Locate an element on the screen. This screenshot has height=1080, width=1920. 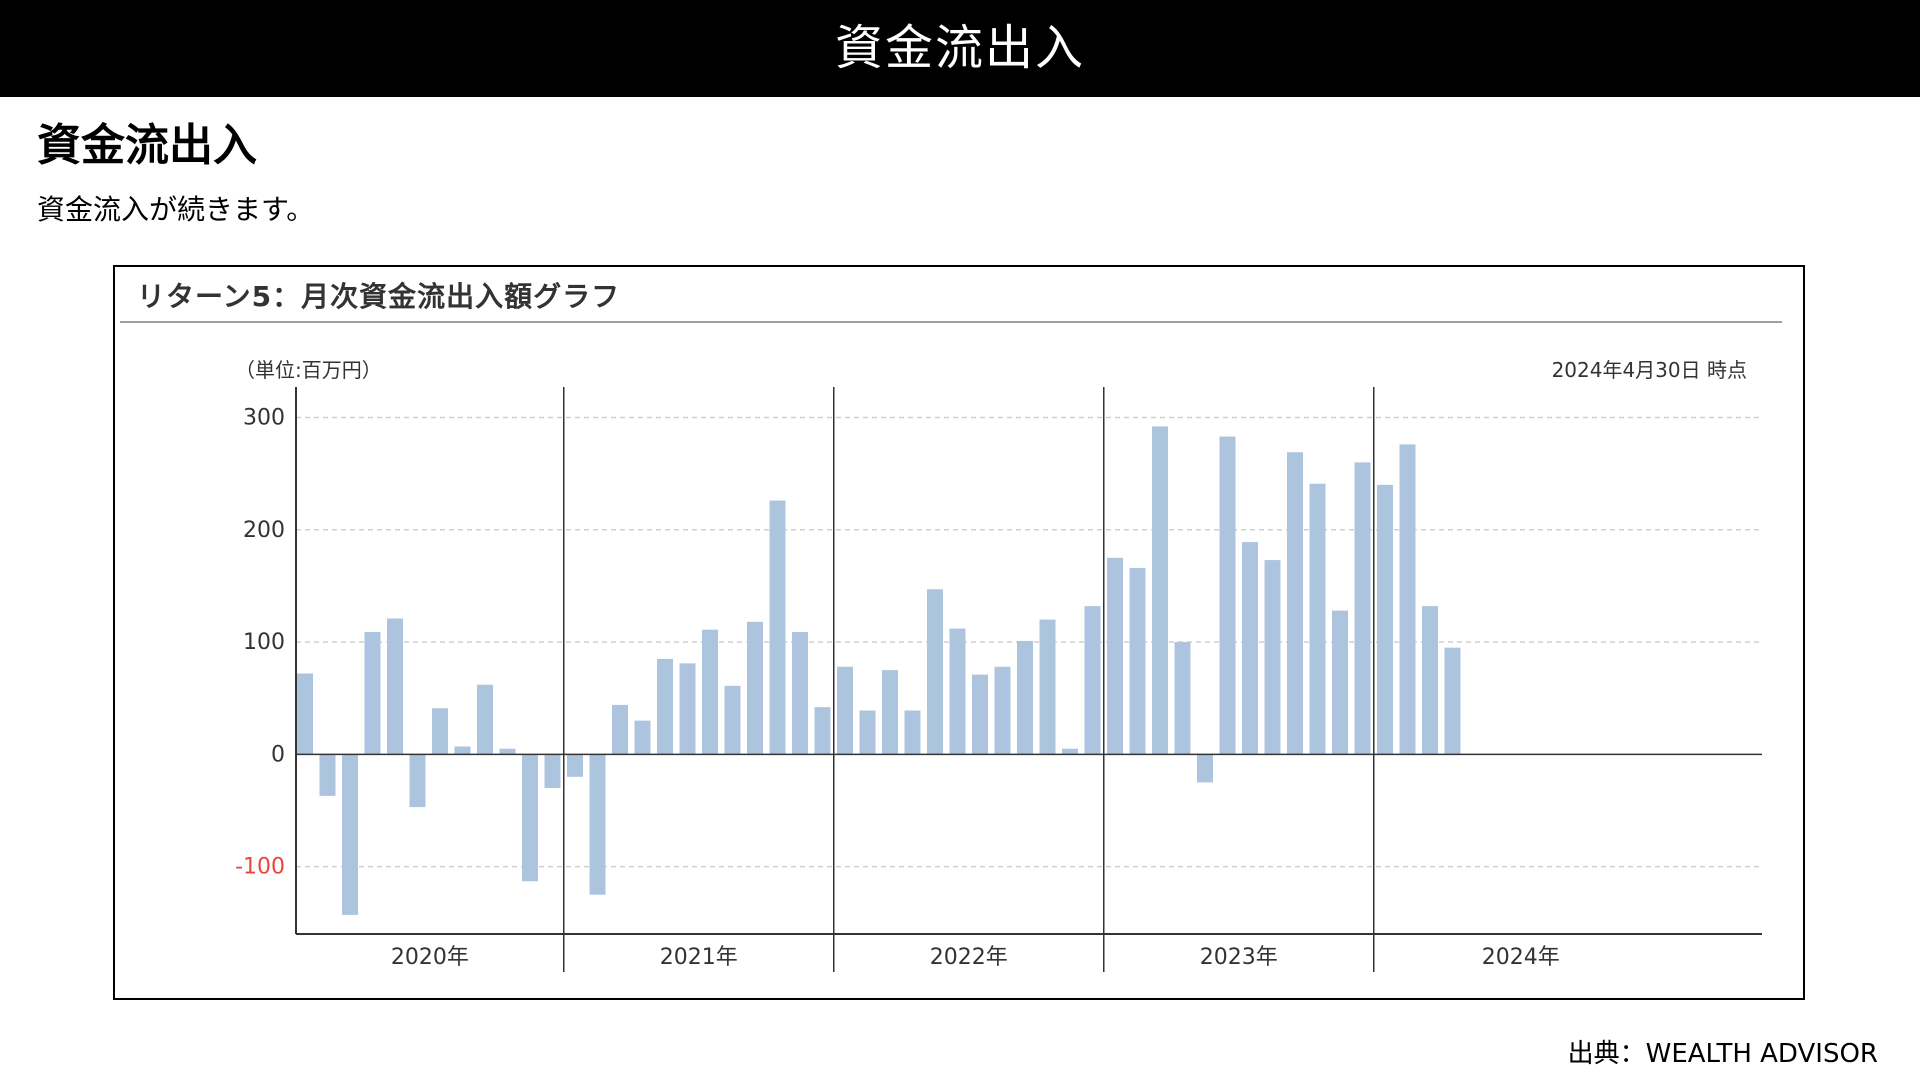
unit-label: （単位:百万円） is located at coordinates (308, 370).